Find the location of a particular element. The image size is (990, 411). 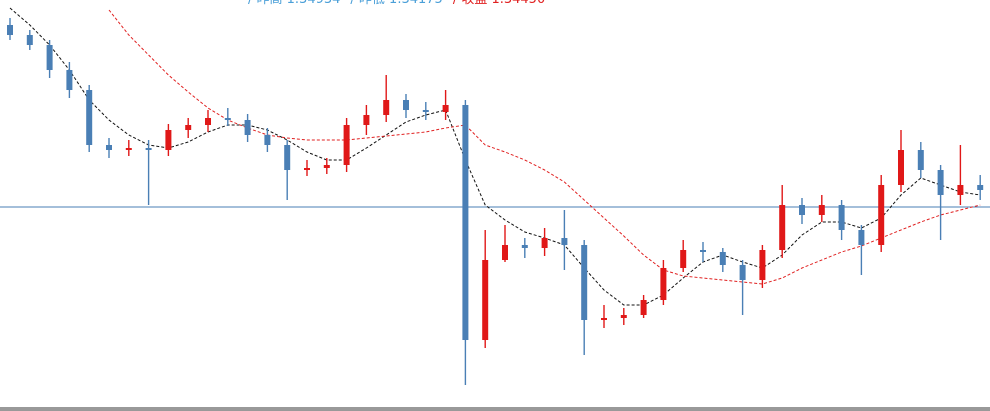

header-text: / 昨高 1.34934 is located at coordinates (294, 3).